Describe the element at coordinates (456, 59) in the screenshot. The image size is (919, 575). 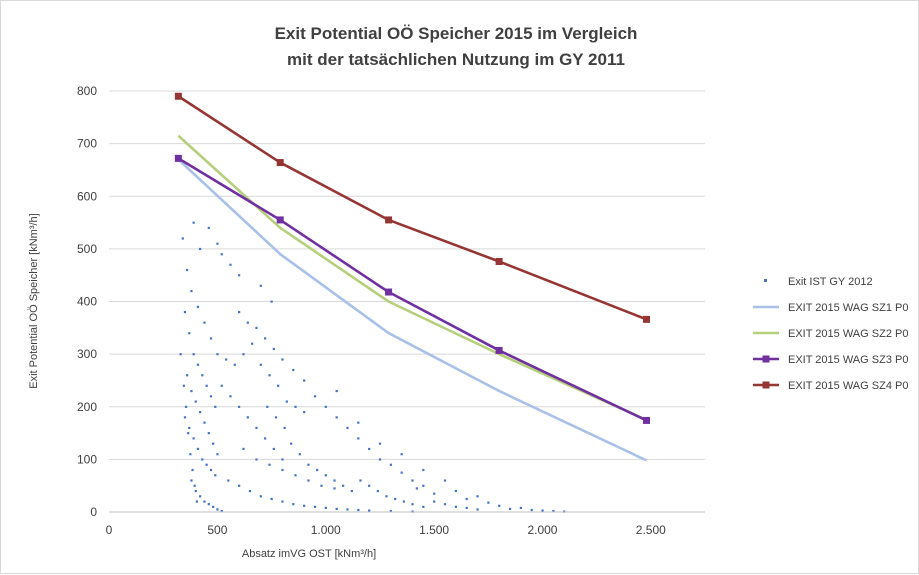
I see `chart-title-line-2: mit der tatsächlichen Nutzung im GY 2011` at that location.